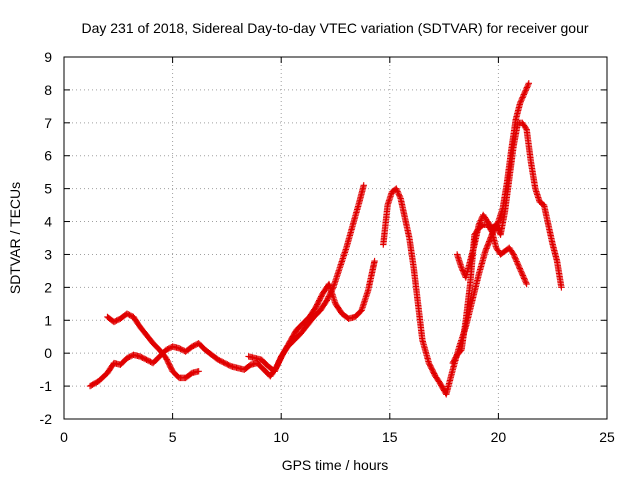 Image resolution: width=640 pixels, height=480 pixels. What do you see at coordinates (173, 437) in the screenshot?
I see `x-tick-label: 5` at bounding box center [173, 437].